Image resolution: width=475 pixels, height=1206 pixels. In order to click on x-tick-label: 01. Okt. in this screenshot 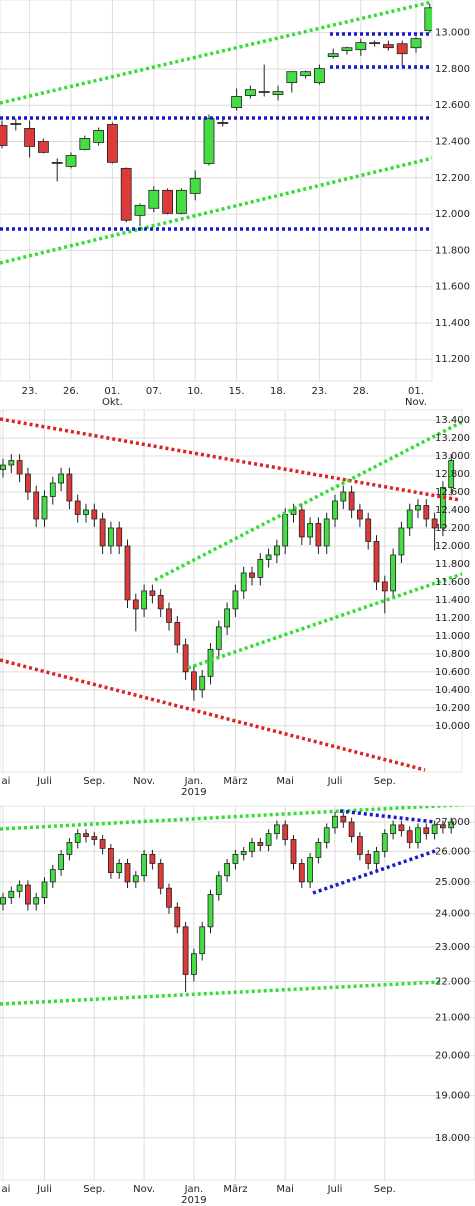, I will do `click(112, 397)`.